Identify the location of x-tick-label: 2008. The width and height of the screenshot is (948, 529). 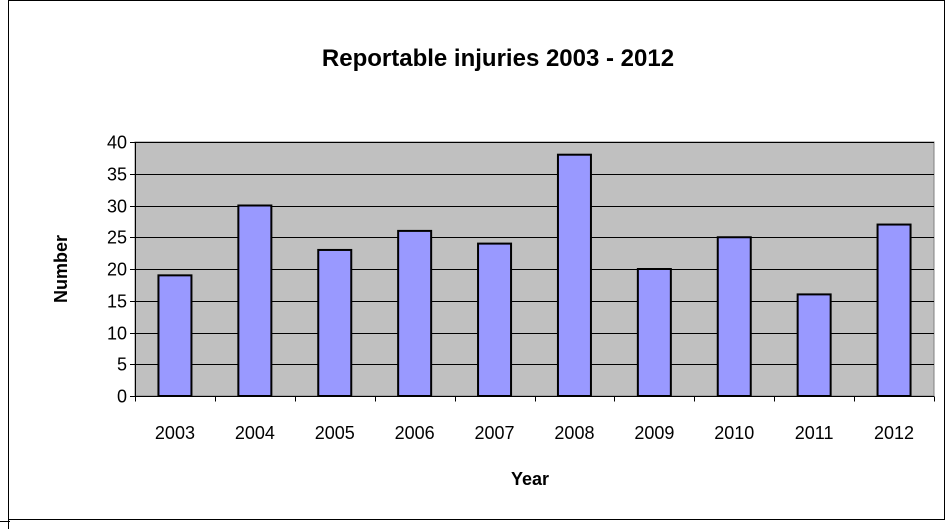
(574, 433).